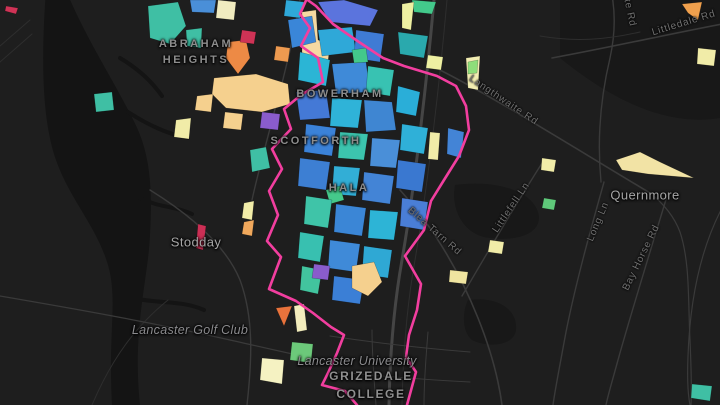 The height and width of the screenshot is (405, 720). Describe the element at coordinates (606, 91) in the screenshot. I see `road-north-vert` at that location.